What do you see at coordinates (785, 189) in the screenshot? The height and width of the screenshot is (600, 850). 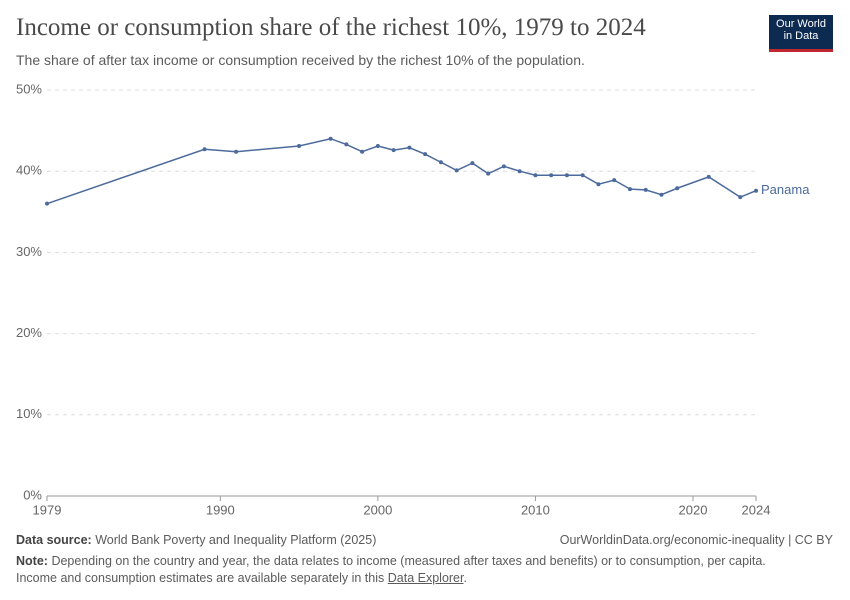 I see `series-label: Panama` at bounding box center [785, 189].